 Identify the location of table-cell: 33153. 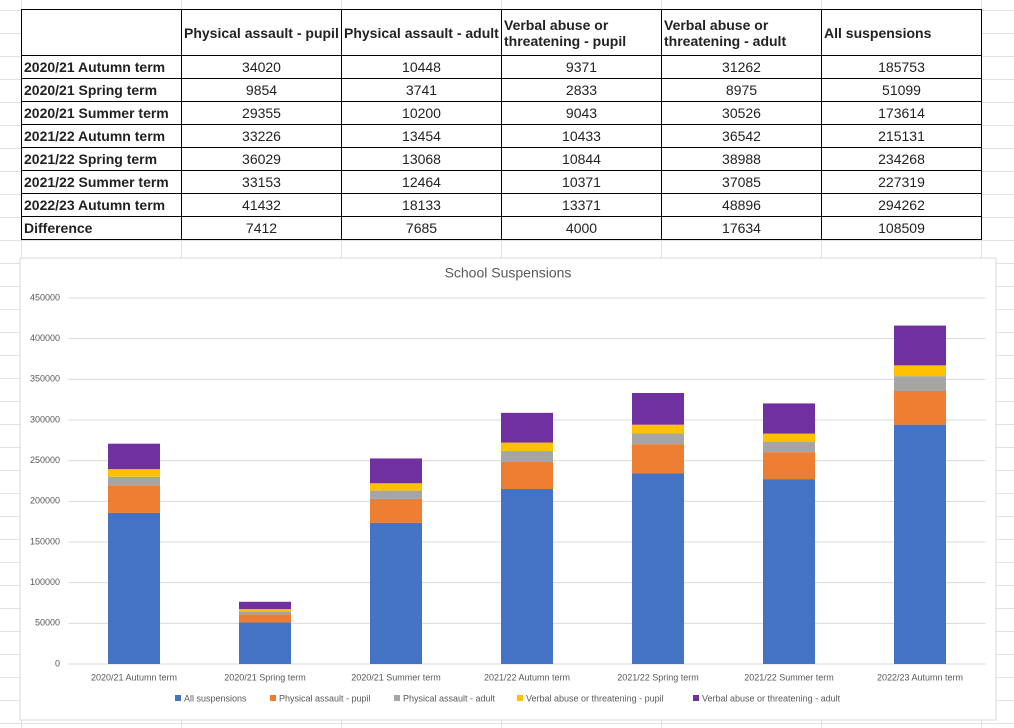
(261, 182).